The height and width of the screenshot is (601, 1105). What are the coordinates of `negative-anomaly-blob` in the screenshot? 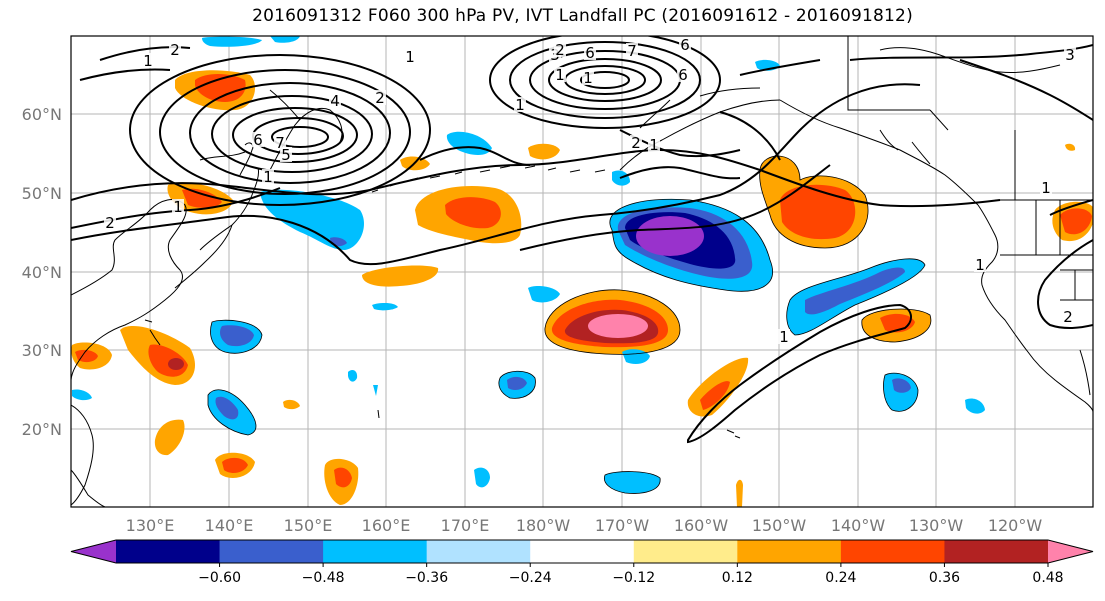 It's located at (632, 482).